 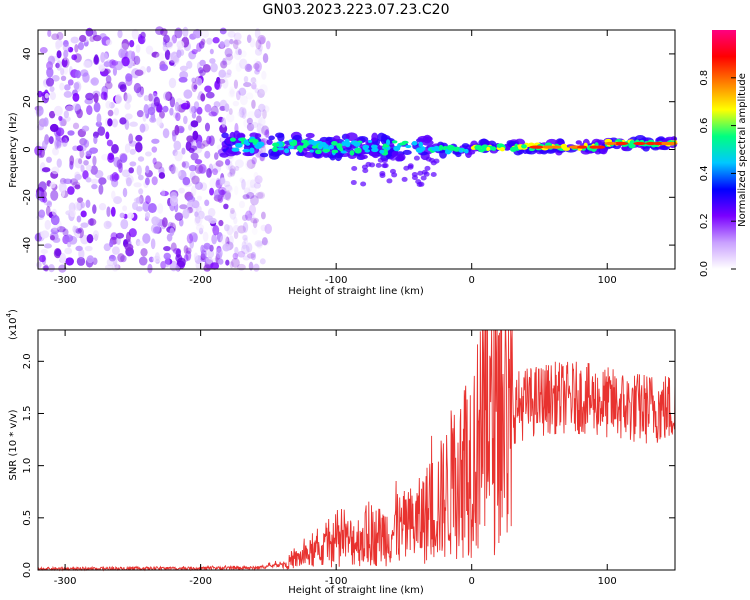 I want to click on snr-y-axis-label: SNR (10 * v/v), so click(x=13, y=444).